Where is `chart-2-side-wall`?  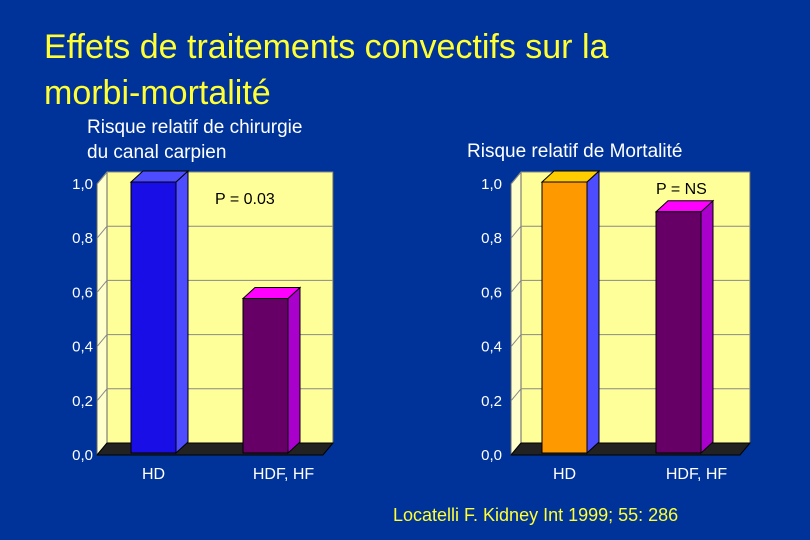 chart-2-side-wall is located at coordinates (516, 313).